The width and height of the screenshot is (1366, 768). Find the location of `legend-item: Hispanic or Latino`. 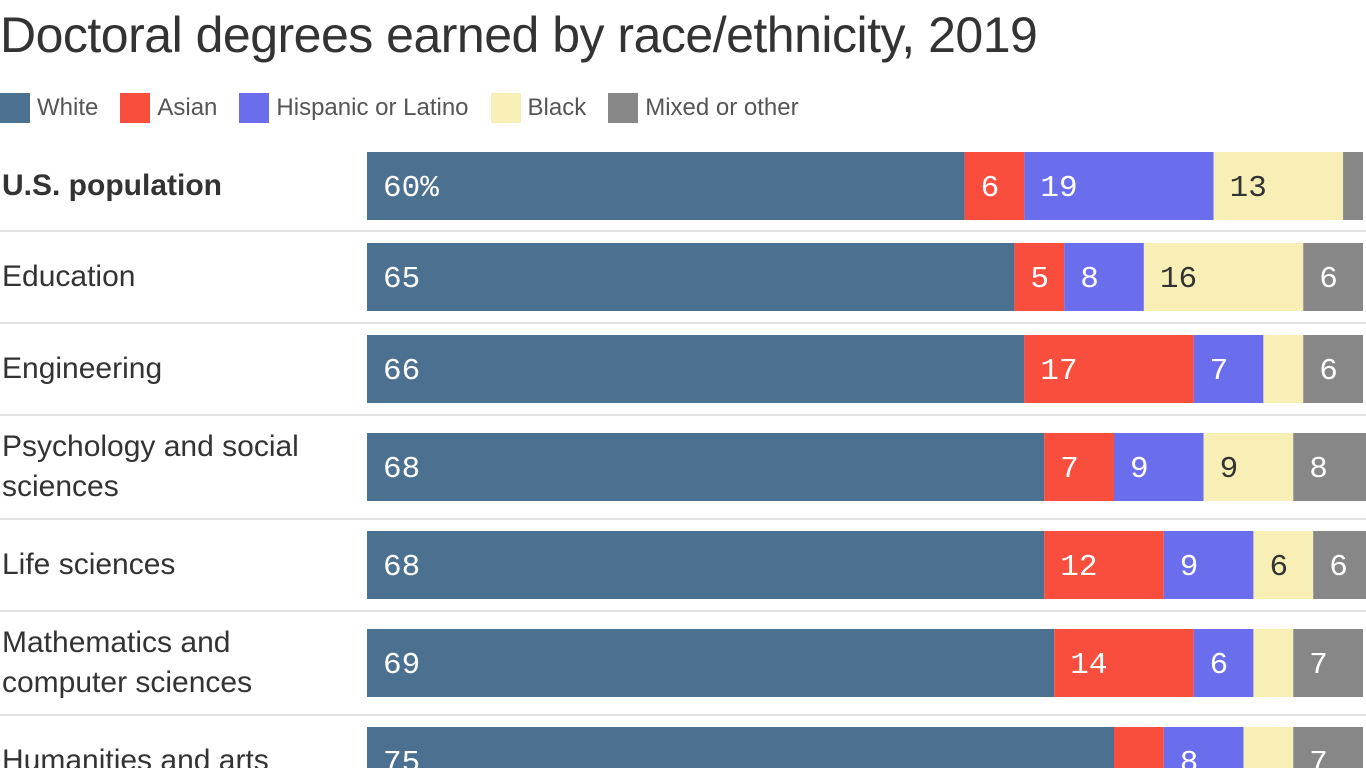

legend-item: Hispanic or Latino is located at coordinates (354, 108).